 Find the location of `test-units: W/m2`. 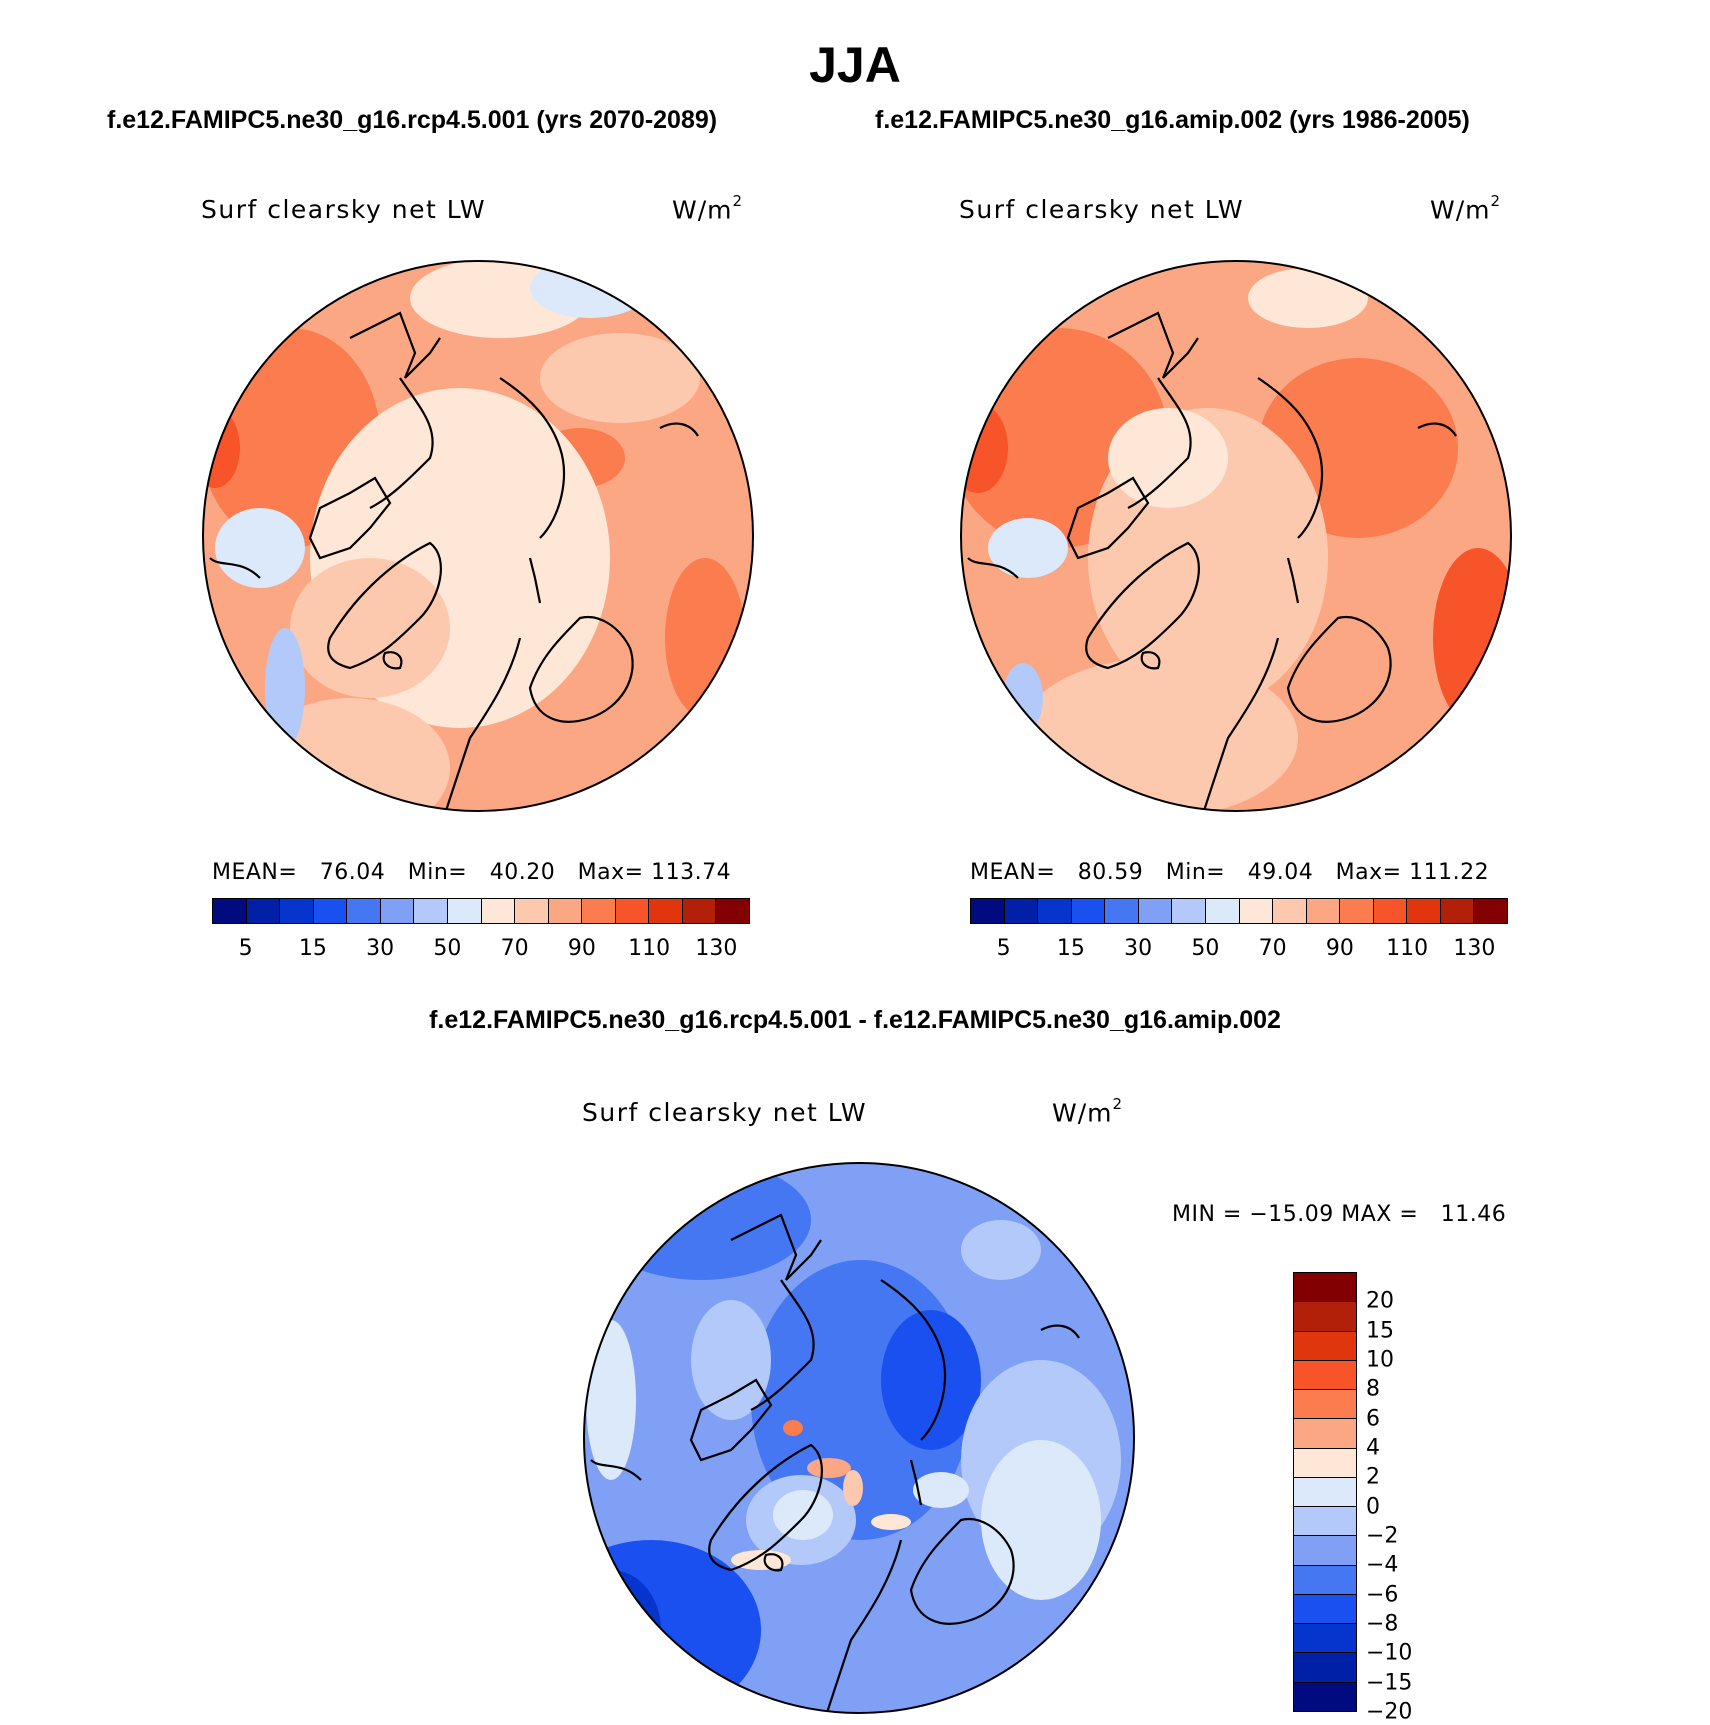

test-units: W/m2 is located at coordinates (708, 208).